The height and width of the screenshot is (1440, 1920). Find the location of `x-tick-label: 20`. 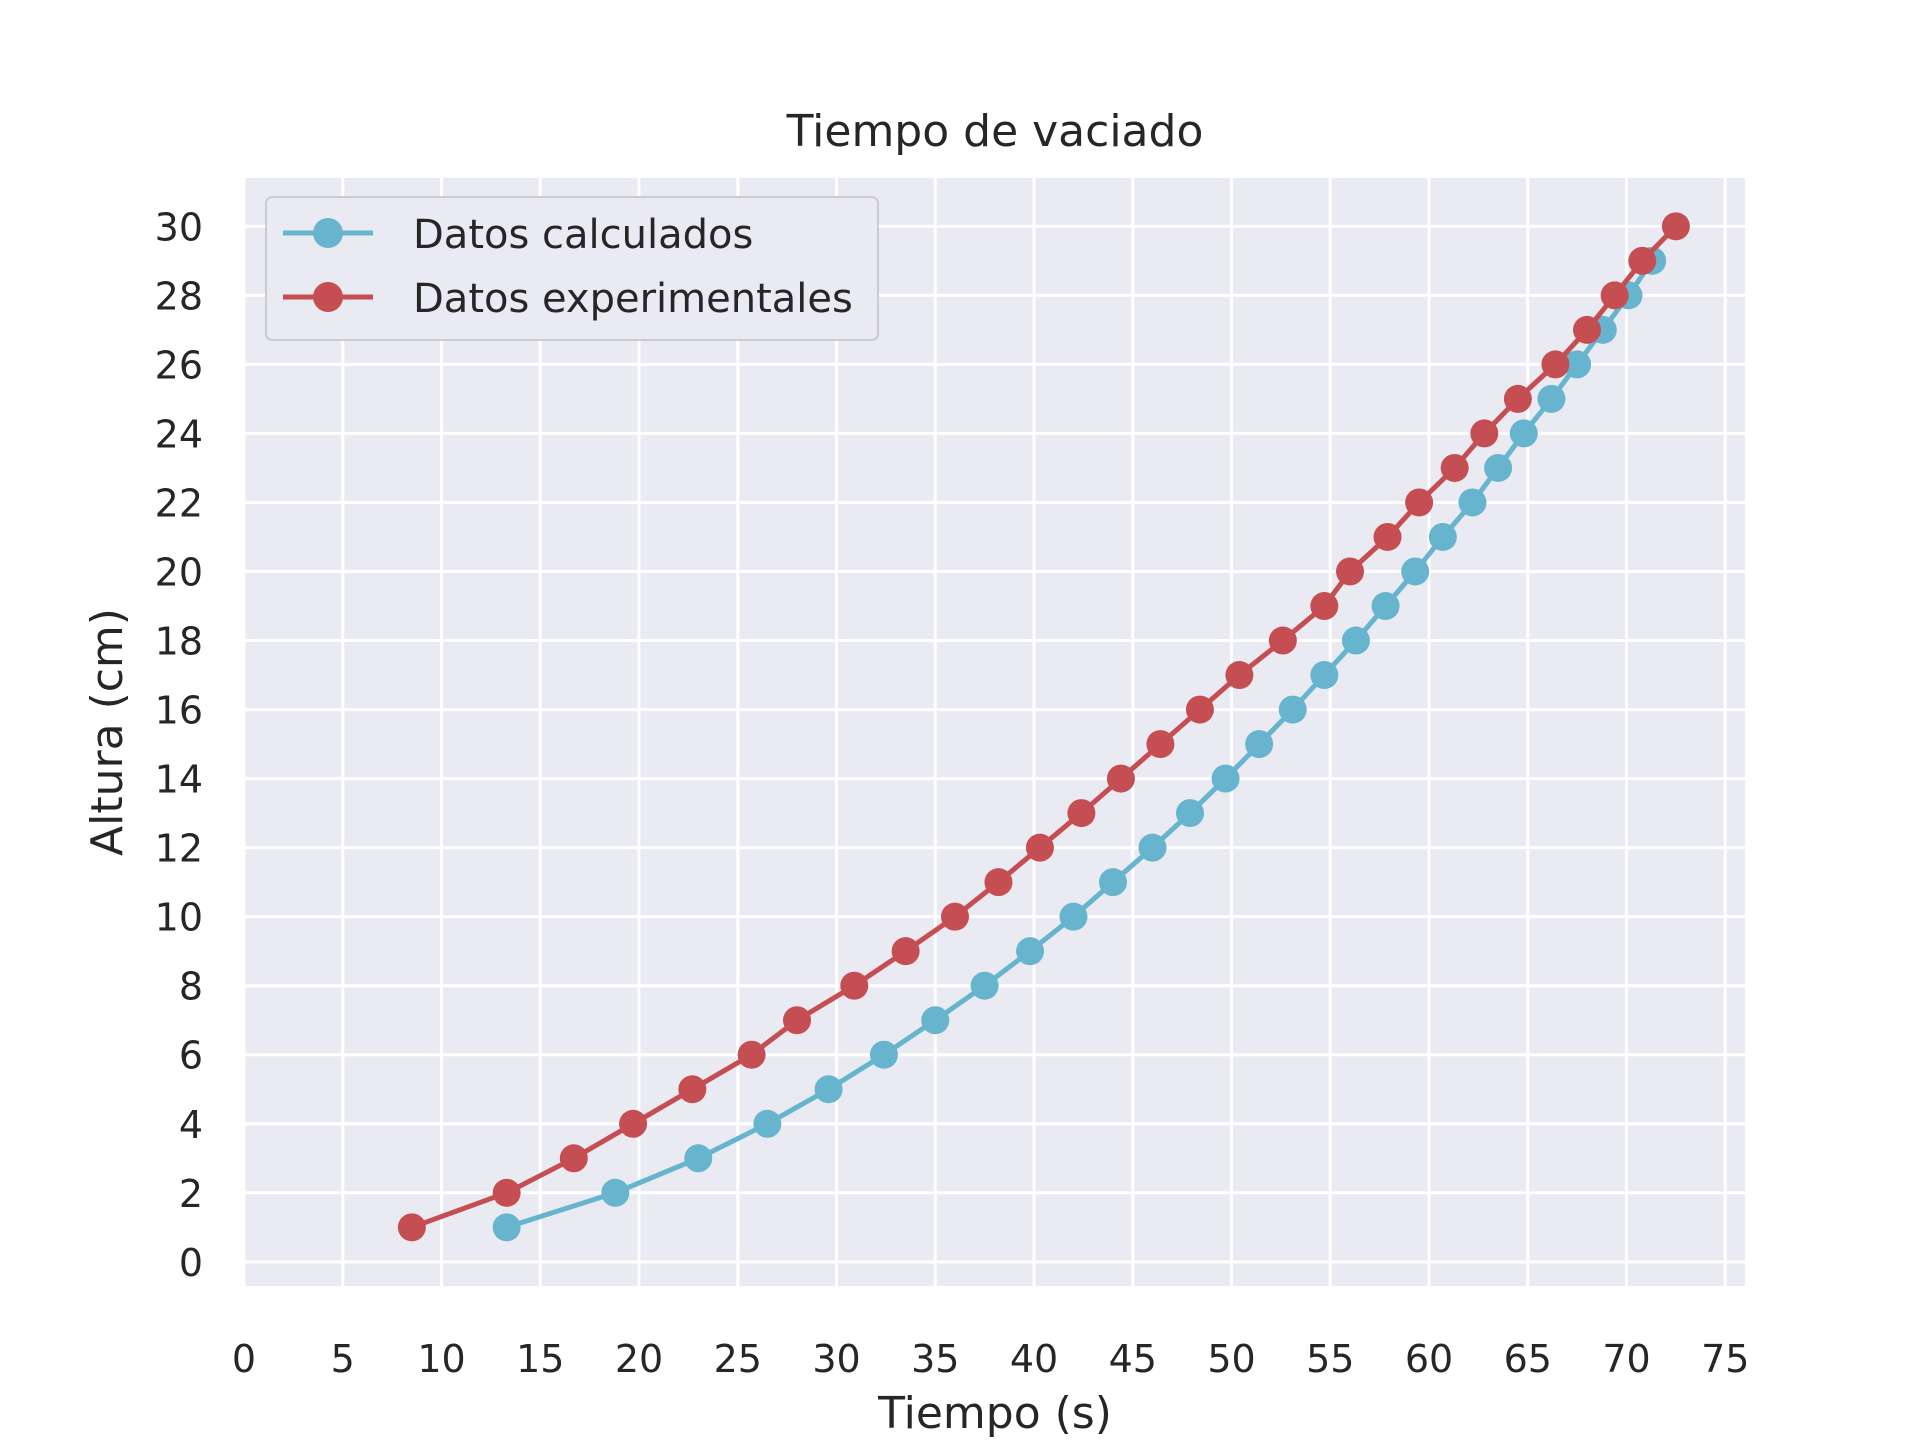

x-tick-label: 20 is located at coordinates (639, 1359).